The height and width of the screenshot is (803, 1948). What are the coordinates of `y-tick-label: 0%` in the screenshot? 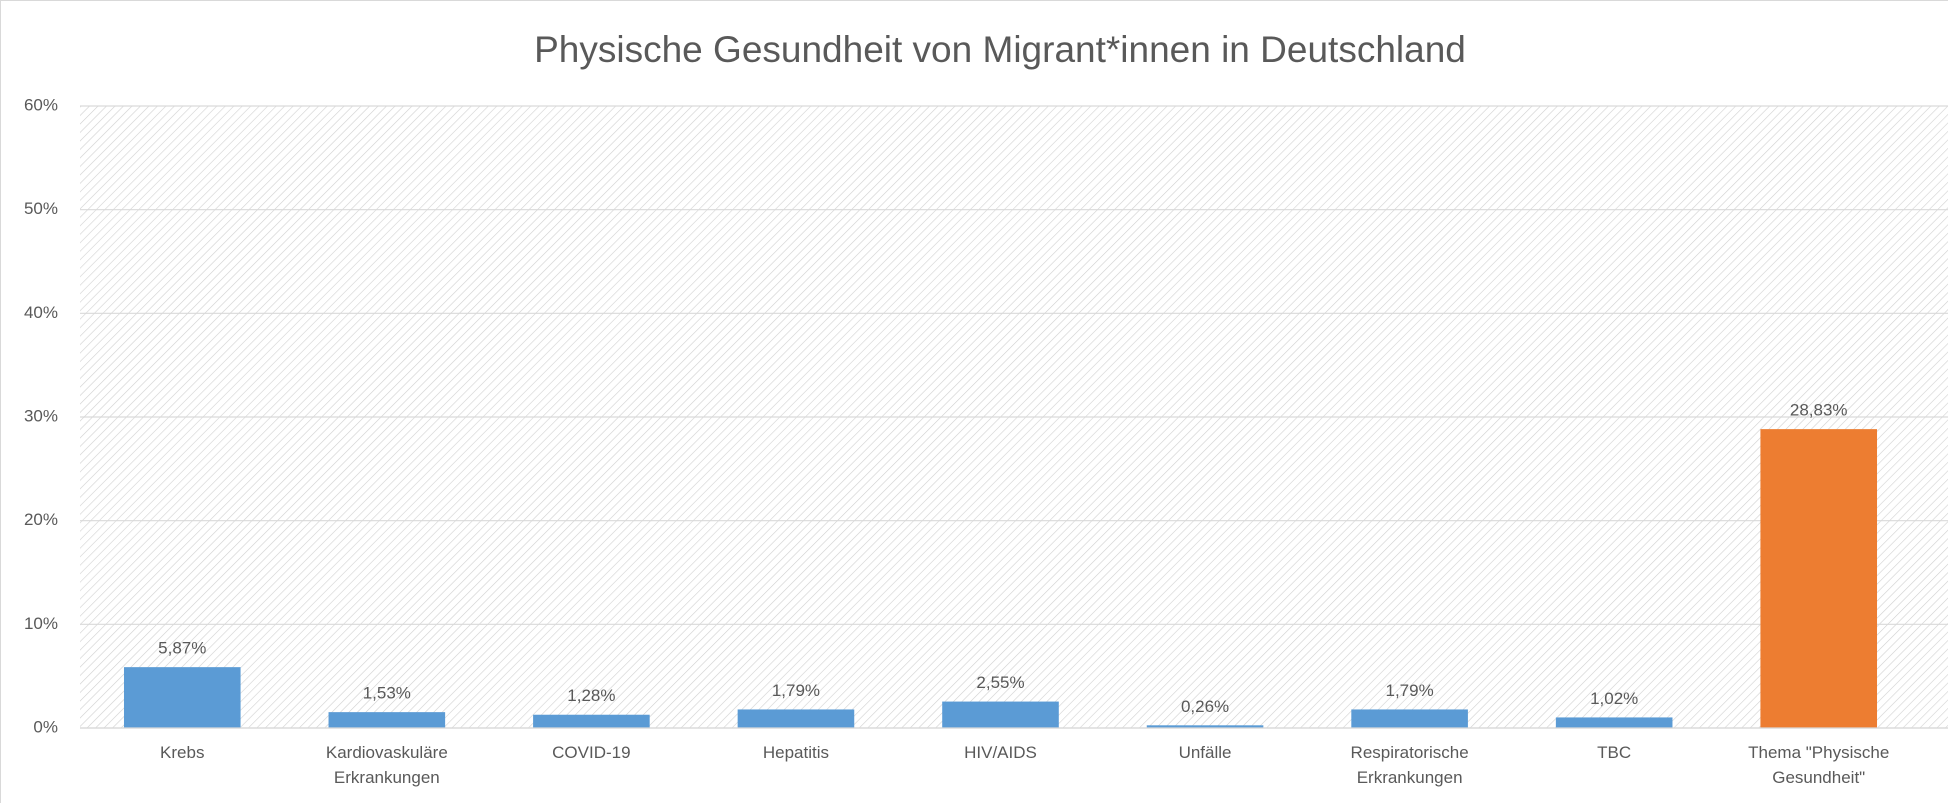 It's located at (45, 726).